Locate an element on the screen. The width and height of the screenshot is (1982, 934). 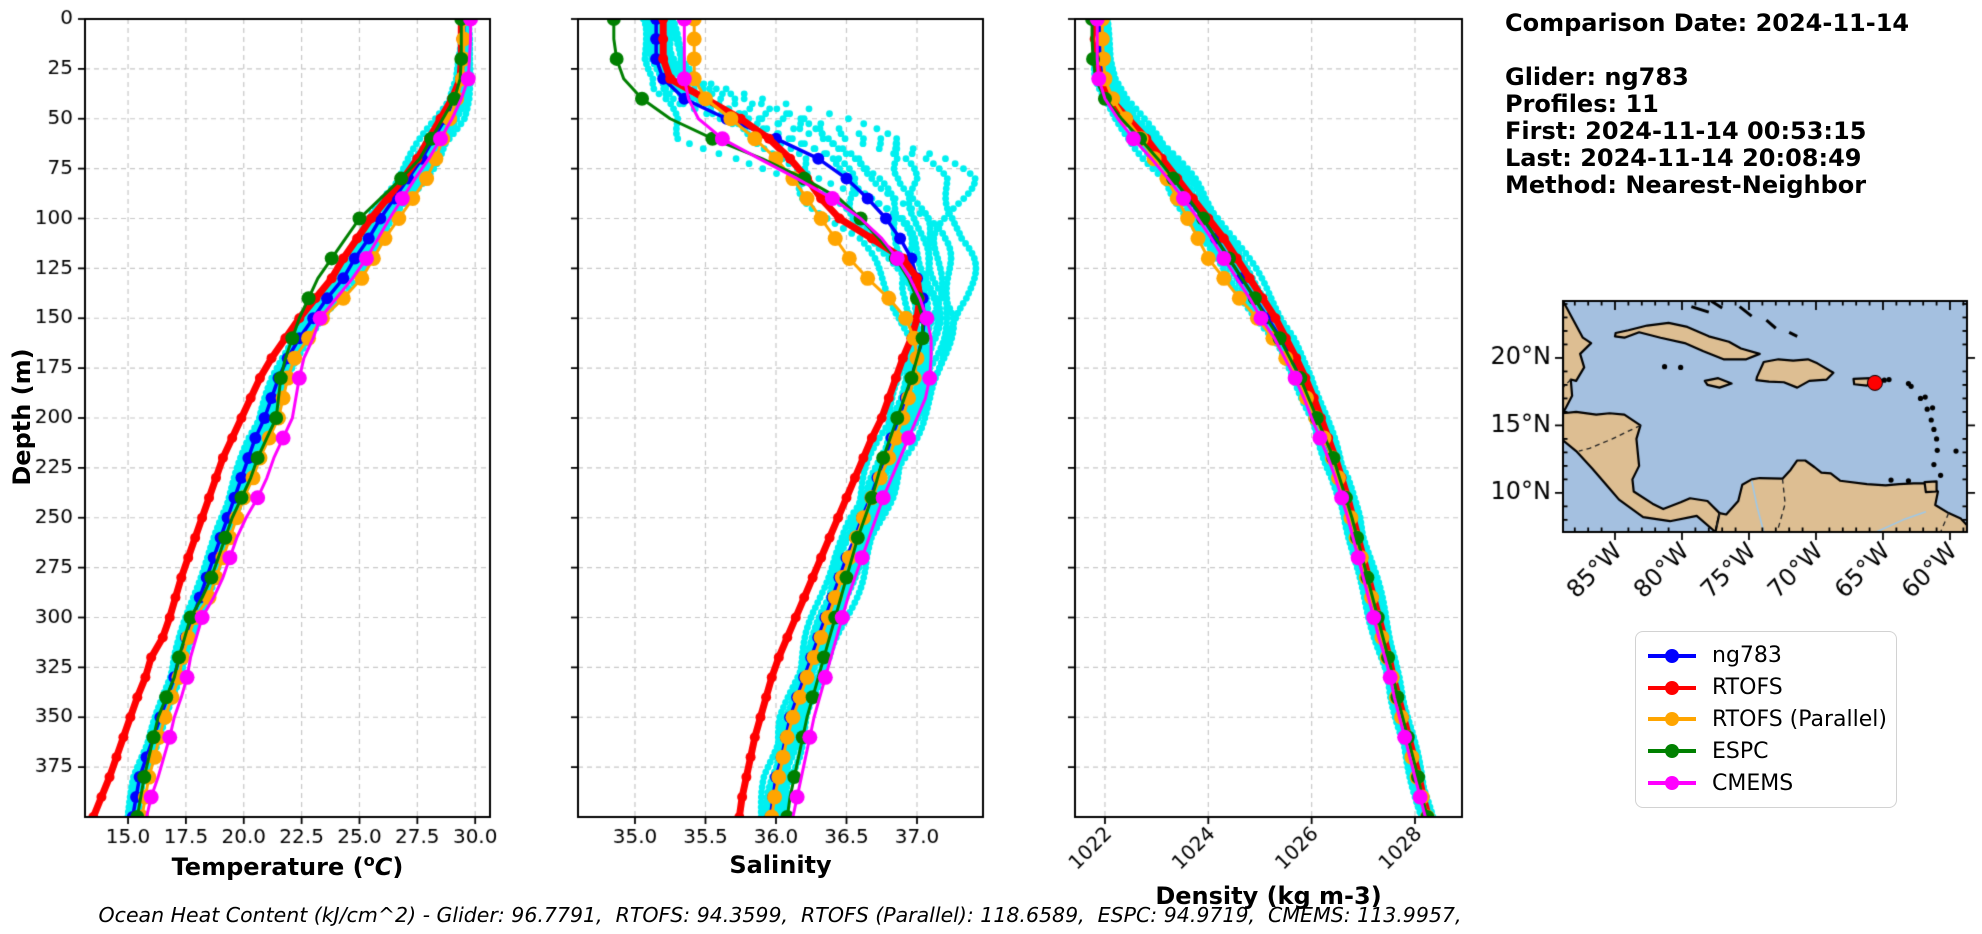
salinity-axis-label: Salinity is located at coordinates (780, 865).